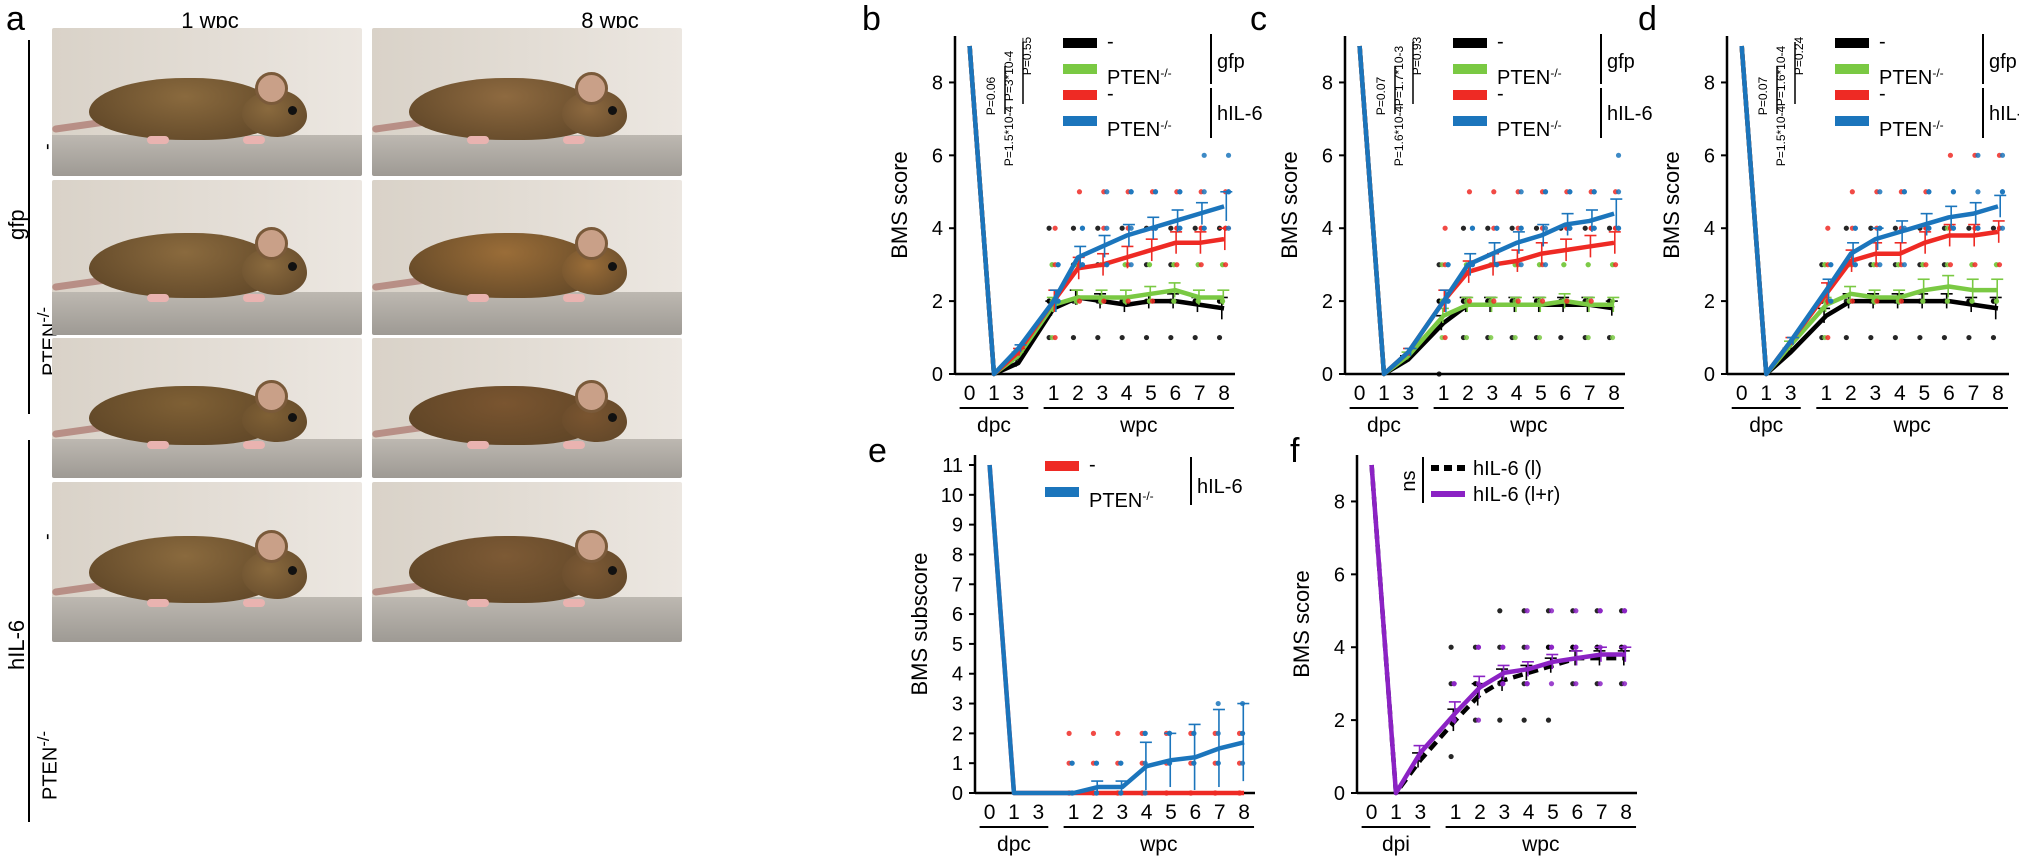 This screenshot has width=2019, height=861. I want to click on y-tick-label: 7, so click(957, 585).